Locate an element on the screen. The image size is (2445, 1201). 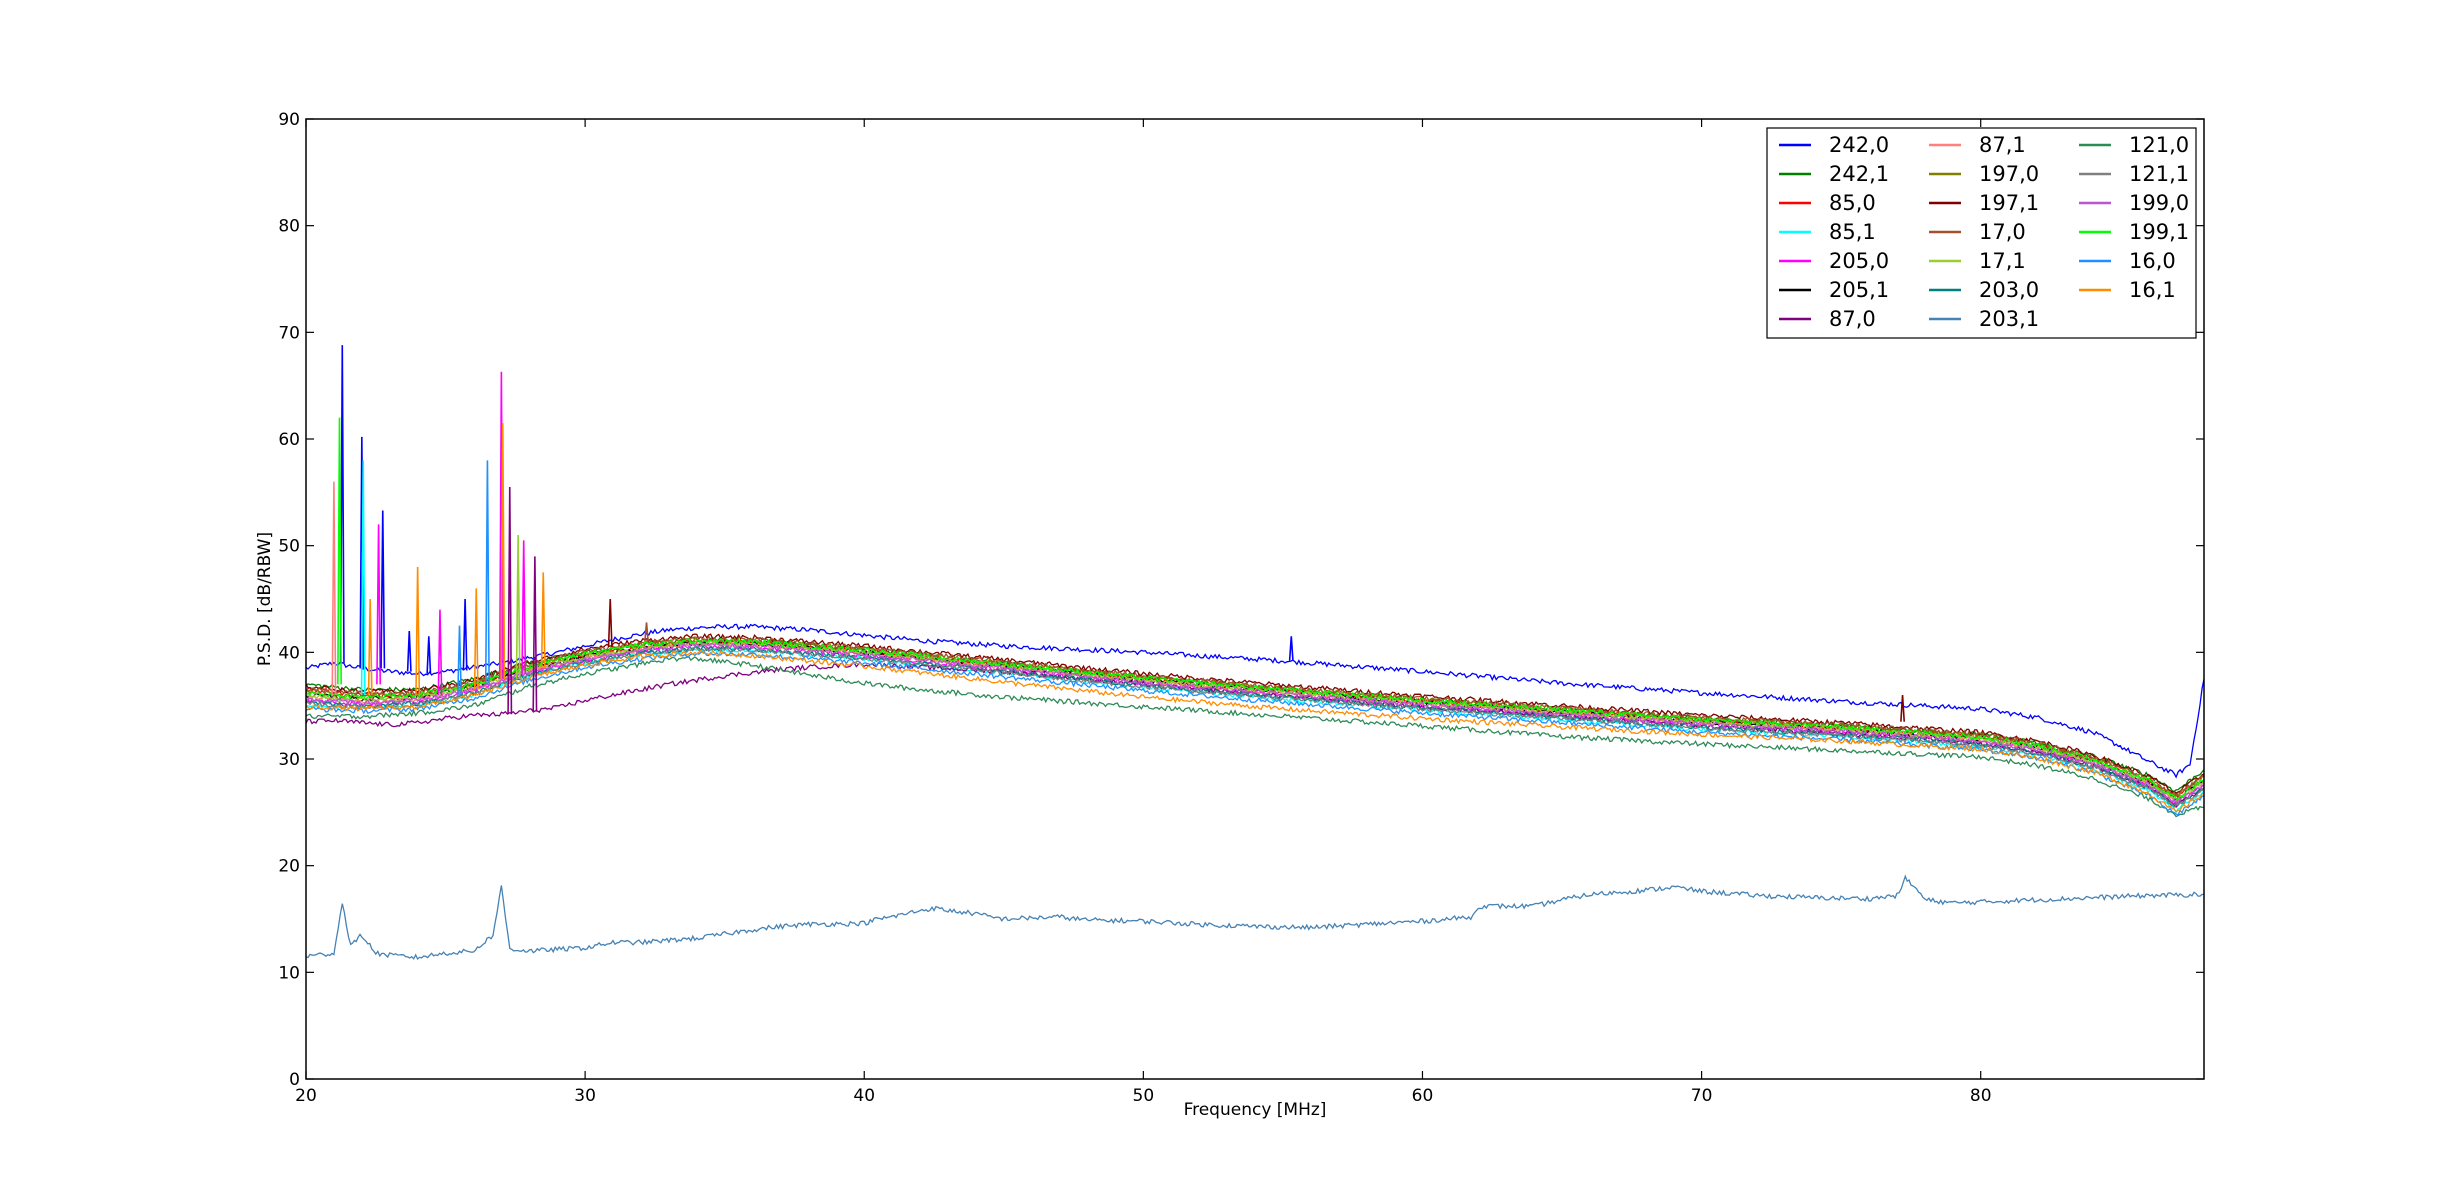
legend-label: 203,0 is located at coordinates (2009, 290).